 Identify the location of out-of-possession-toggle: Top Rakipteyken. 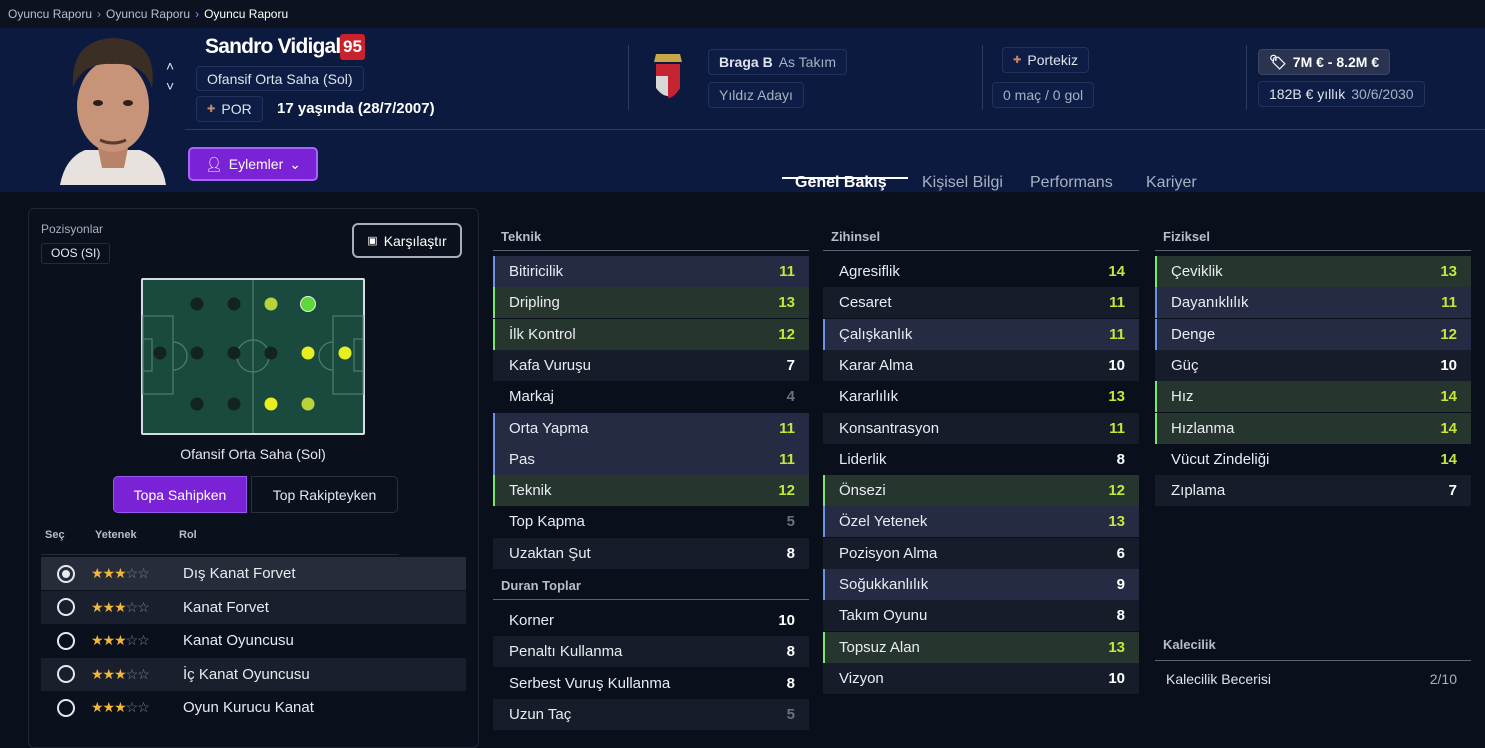
(324, 494).